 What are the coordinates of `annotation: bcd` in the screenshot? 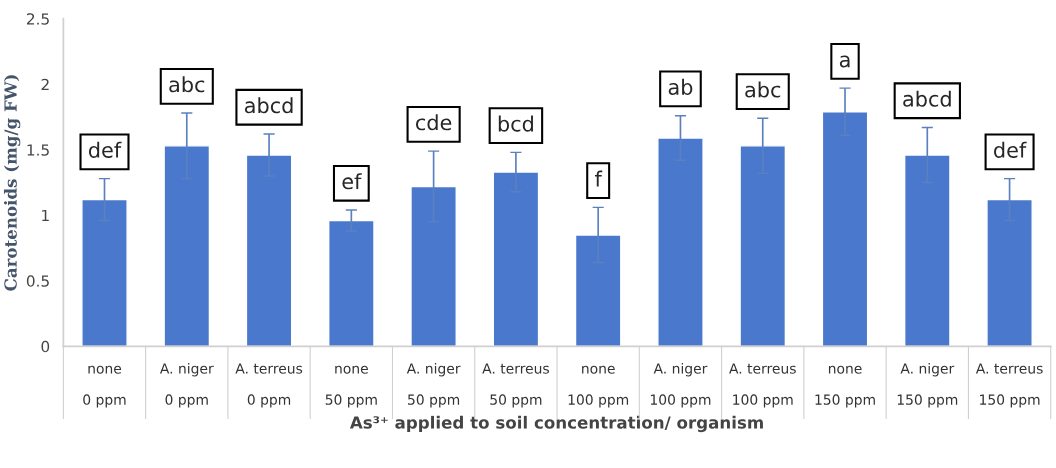 It's located at (515, 123).